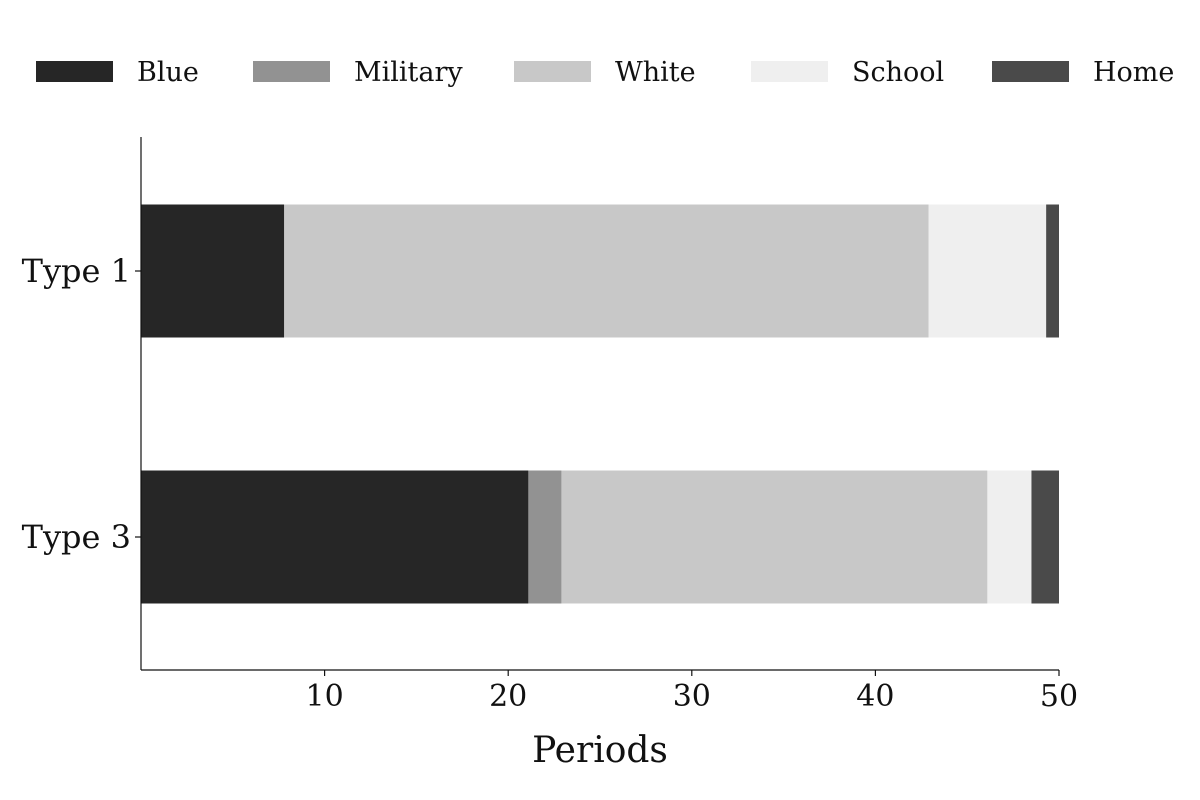  Describe the element at coordinates (1059, 696) in the screenshot. I see `x-tick-label-50: 50` at that location.